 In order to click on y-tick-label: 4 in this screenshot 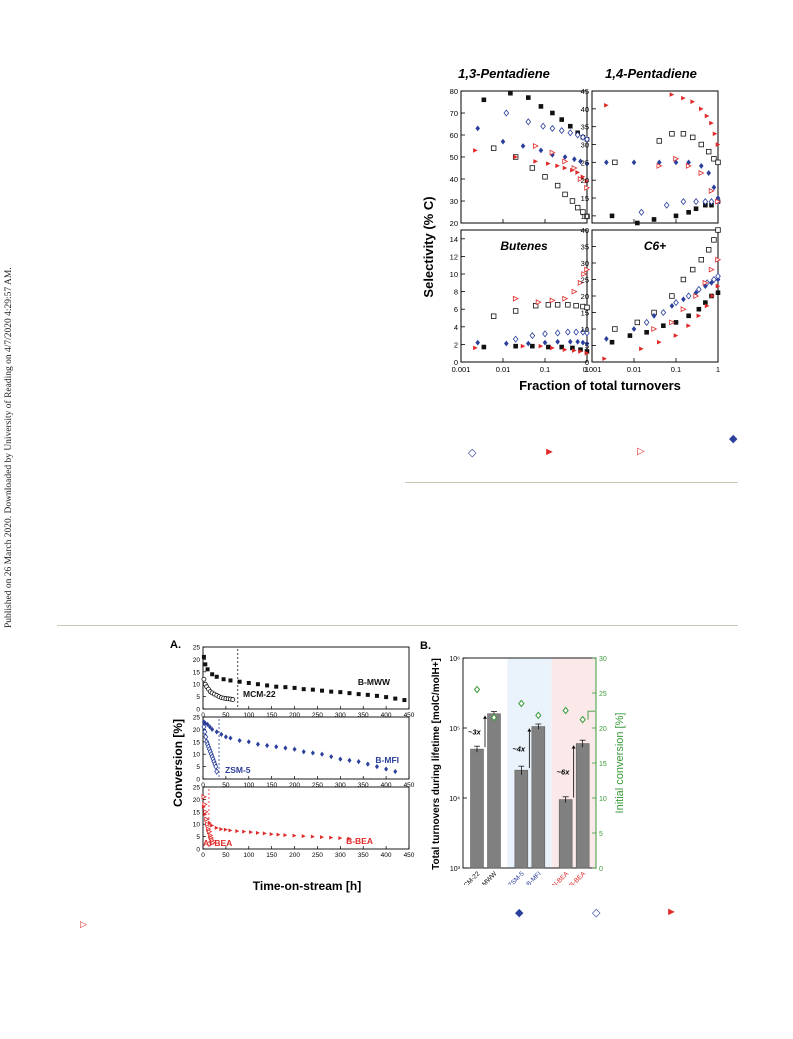, I will do `click(456, 327)`.